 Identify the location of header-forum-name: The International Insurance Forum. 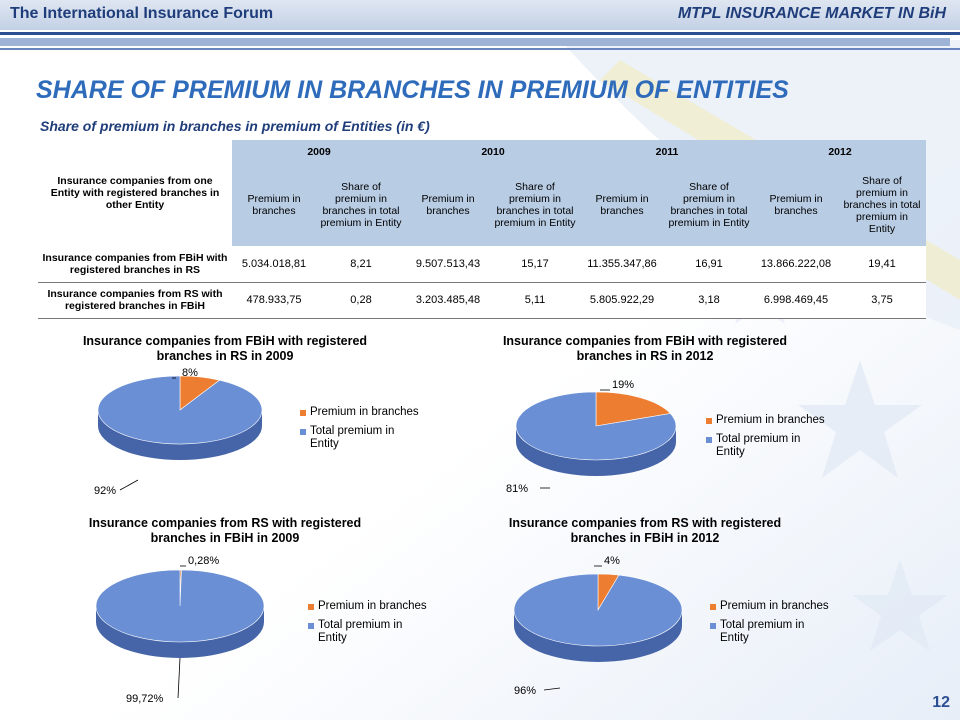
(142, 13).